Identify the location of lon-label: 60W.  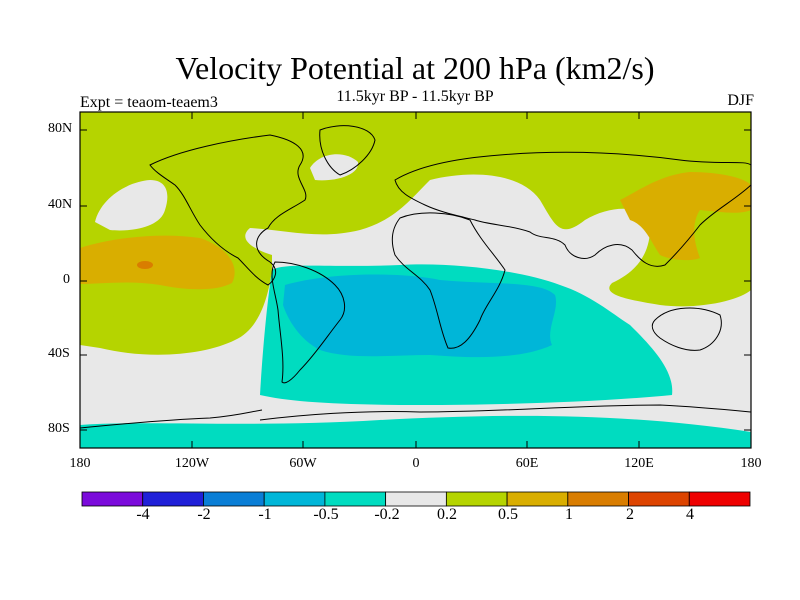
(303, 463).